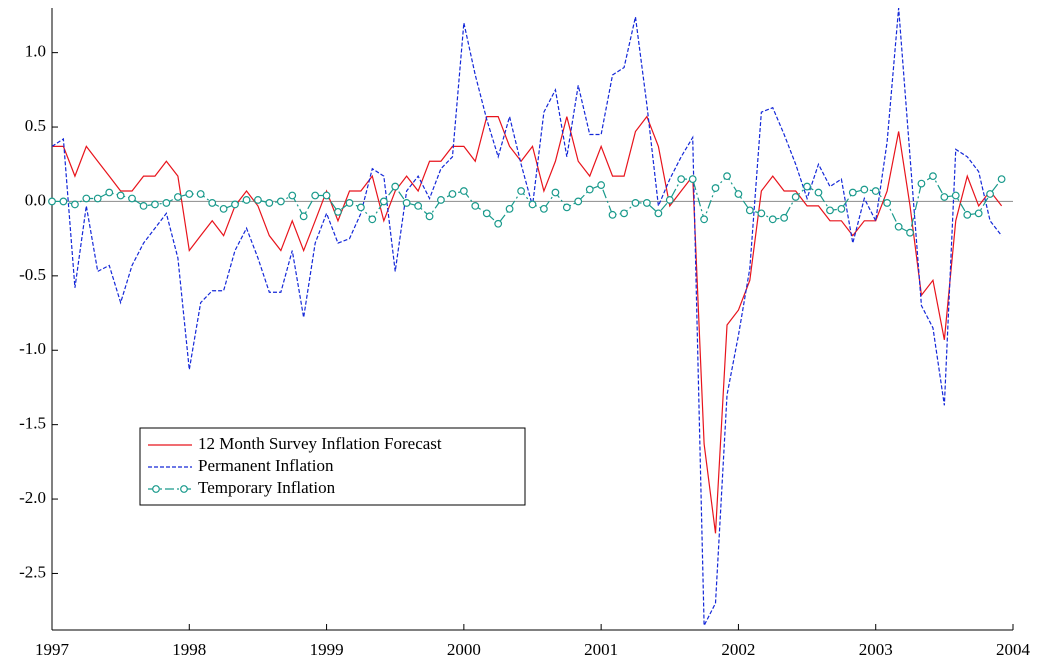  What do you see at coordinates (32, 497) in the screenshot?
I see `y-tick-label: -2.0` at bounding box center [32, 497].